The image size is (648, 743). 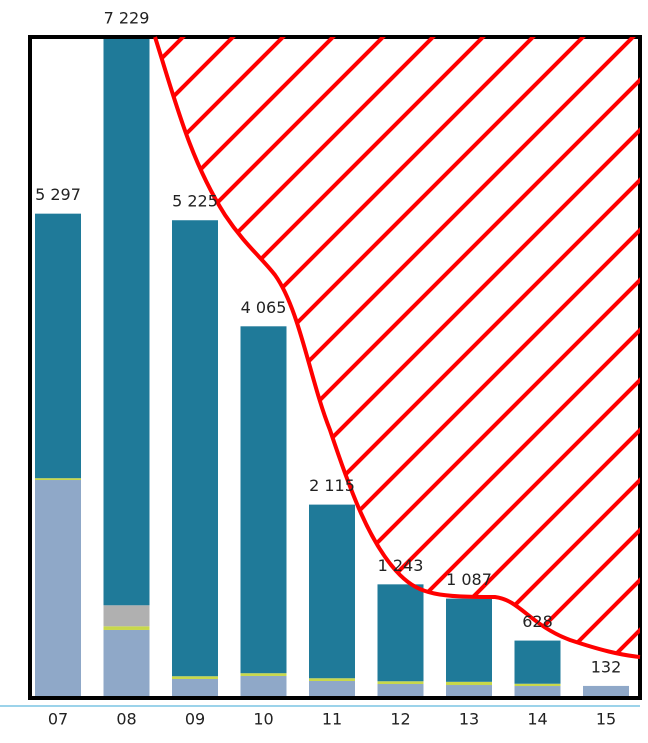 What do you see at coordinates (606, 666) in the screenshot?
I see `bar-total-label: 132` at bounding box center [606, 666].